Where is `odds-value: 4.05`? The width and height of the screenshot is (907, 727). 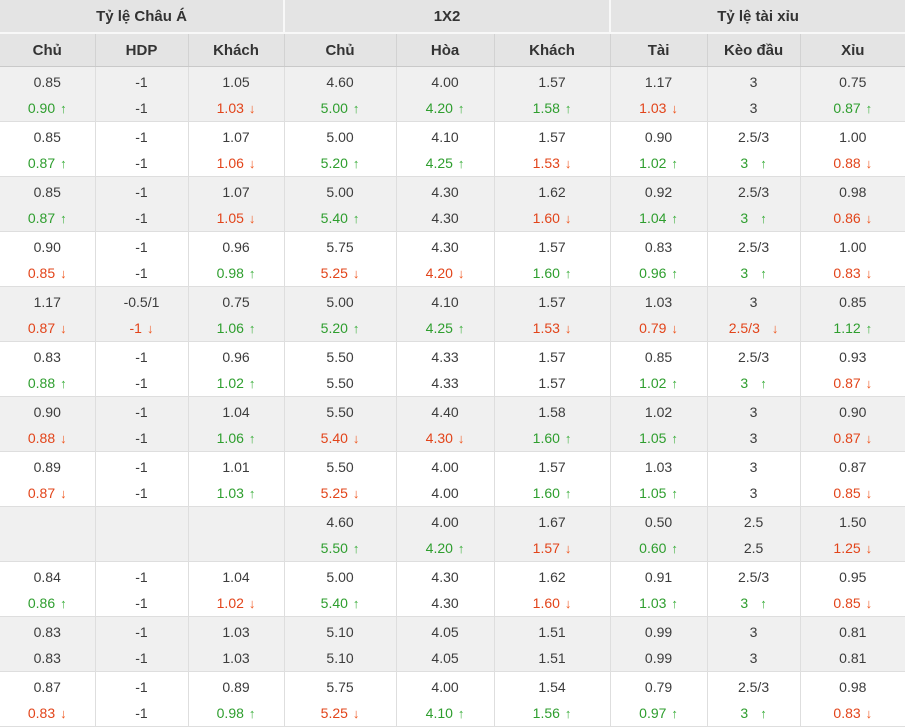
odds-value: 4.05 is located at coordinates (445, 658).